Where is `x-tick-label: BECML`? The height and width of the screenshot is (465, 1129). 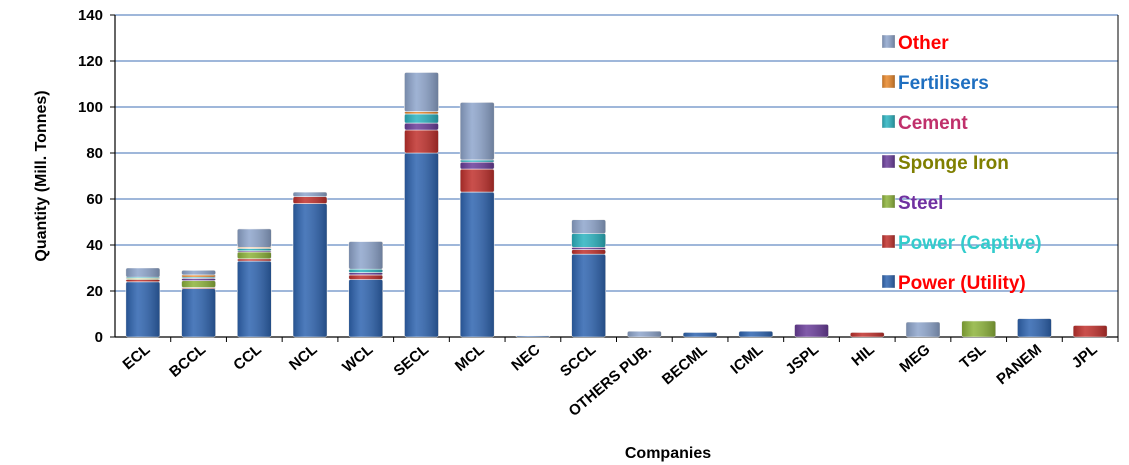 x-tick-label: BECML is located at coordinates (685, 364).